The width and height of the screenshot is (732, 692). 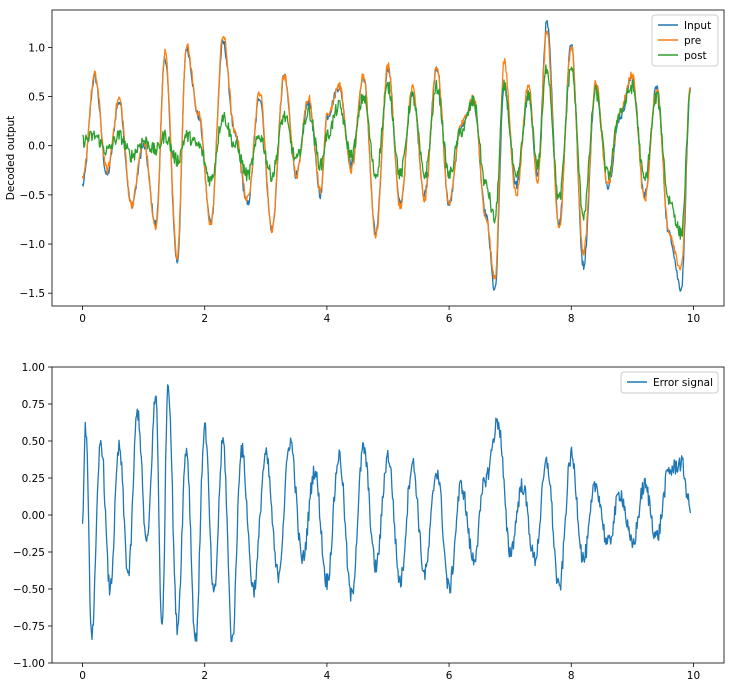 What do you see at coordinates (33, 479) in the screenshot?
I see `y-tick-label: 0.25` at bounding box center [33, 479].